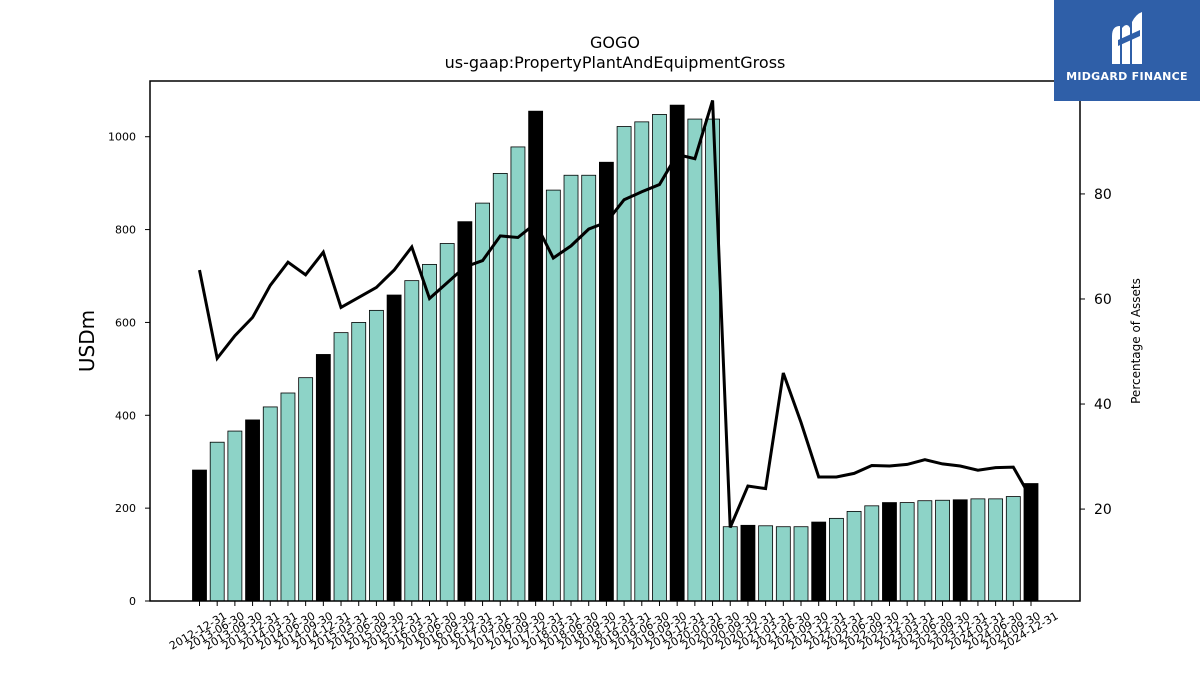 The width and height of the screenshot is (1200, 675). Describe the element at coordinates (1127, 76) in the screenshot. I see `brand-name: MIDGARD FINANCE` at that location.